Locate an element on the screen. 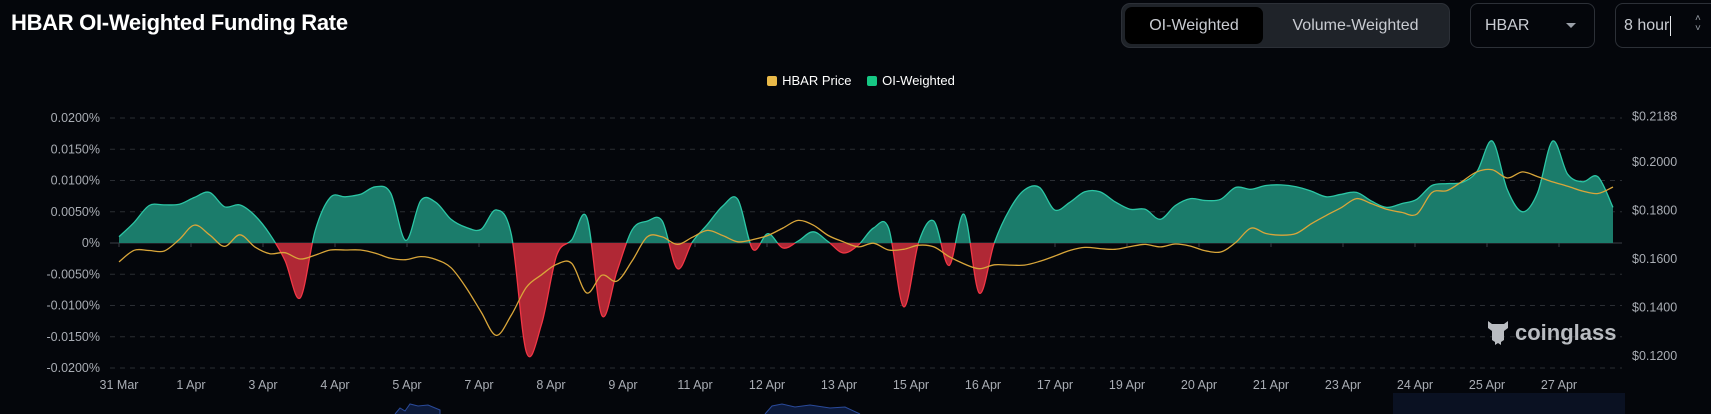  interval-input-value: 8 hour is located at coordinates (1647, 25).